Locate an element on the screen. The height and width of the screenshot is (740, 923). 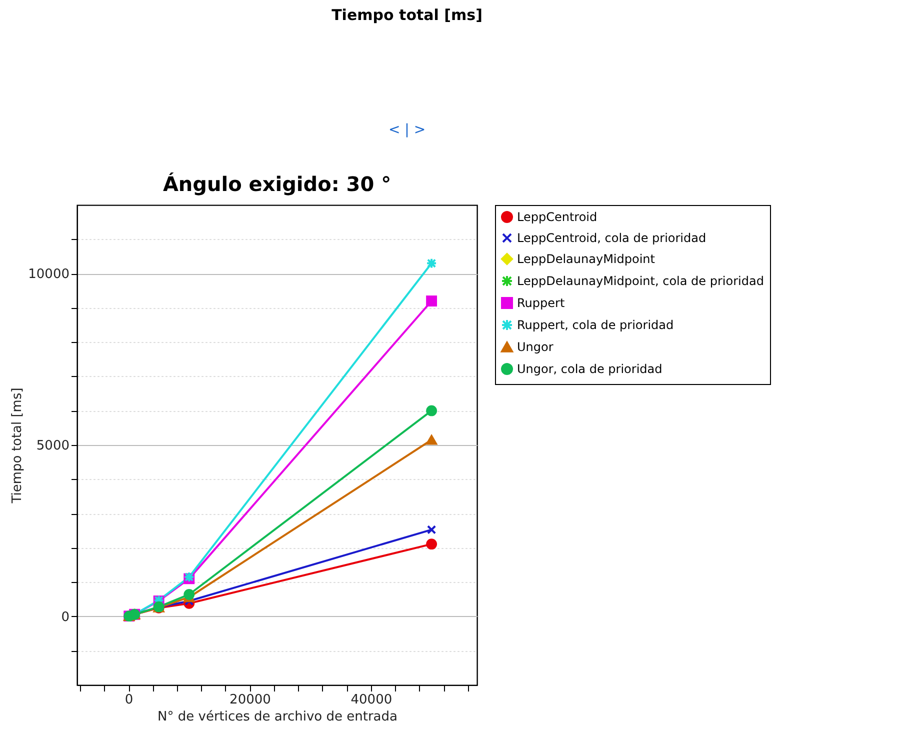
x-tick-label: 20000 is located at coordinates (250, 700).